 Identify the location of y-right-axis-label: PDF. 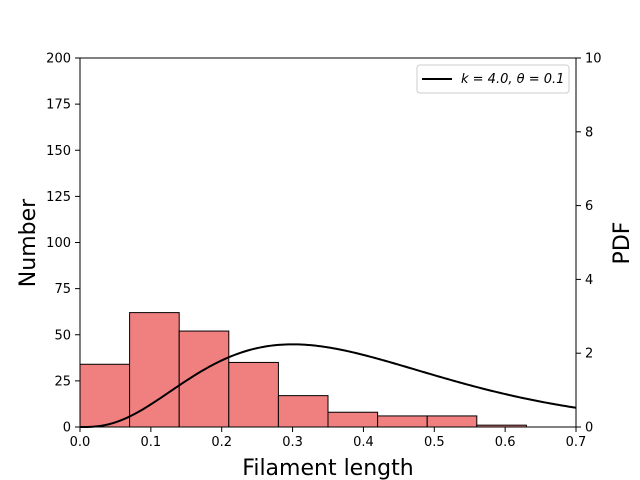
(622, 243).